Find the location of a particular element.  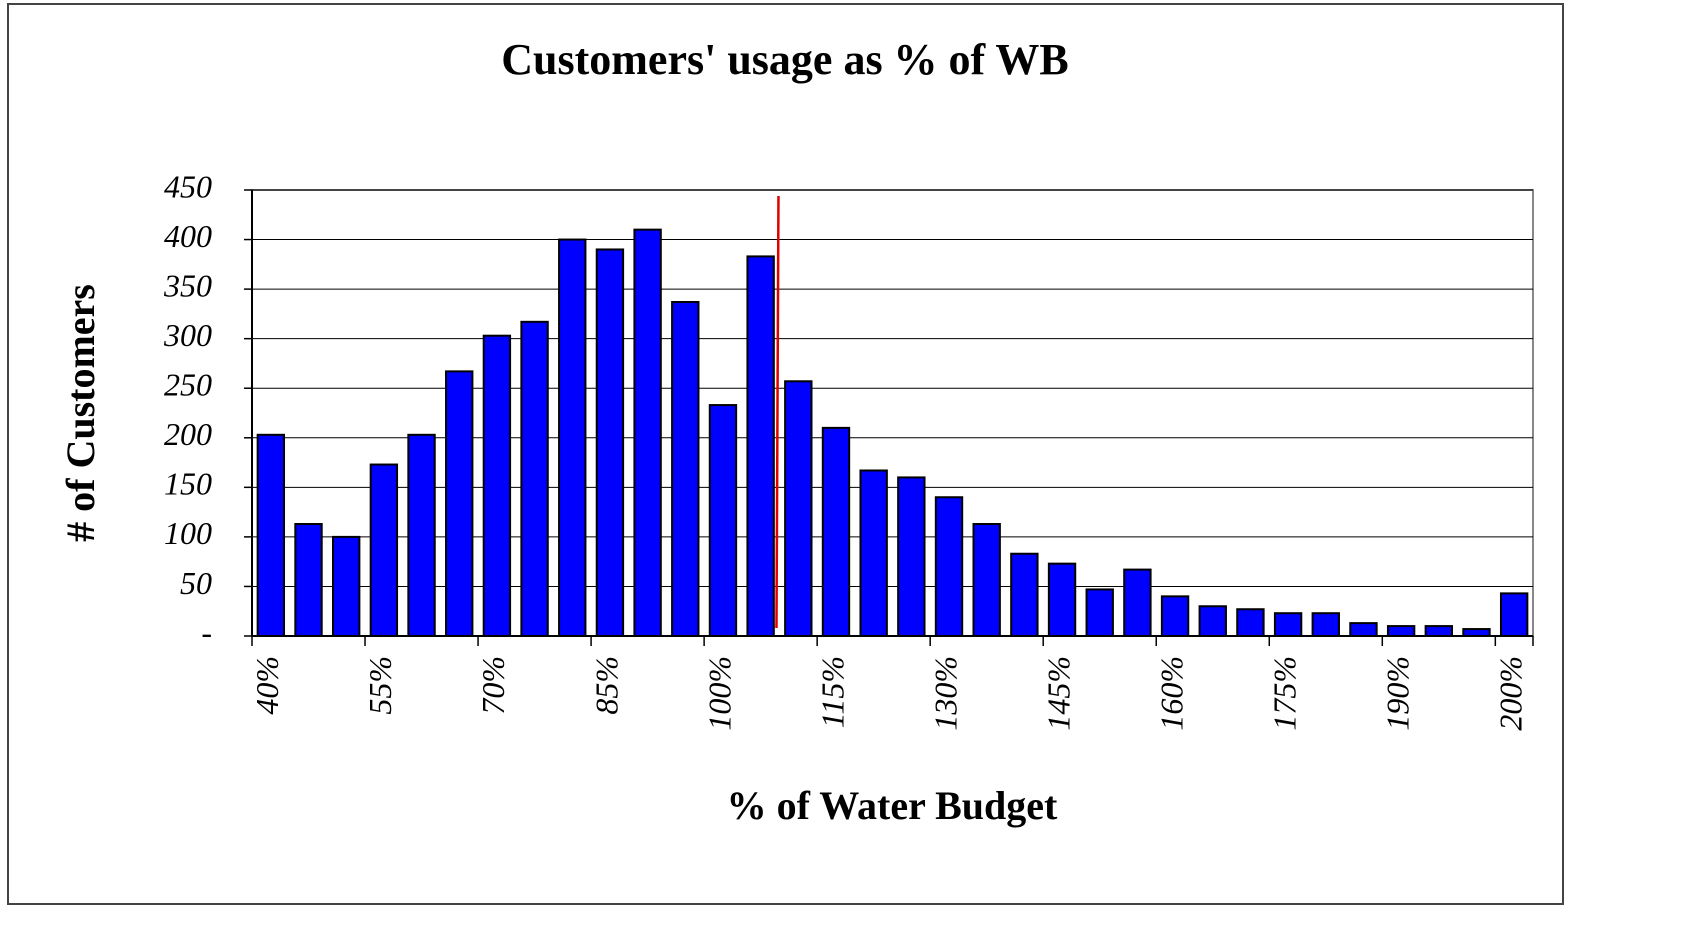

y-tick-label: - is located at coordinates (206, 632).